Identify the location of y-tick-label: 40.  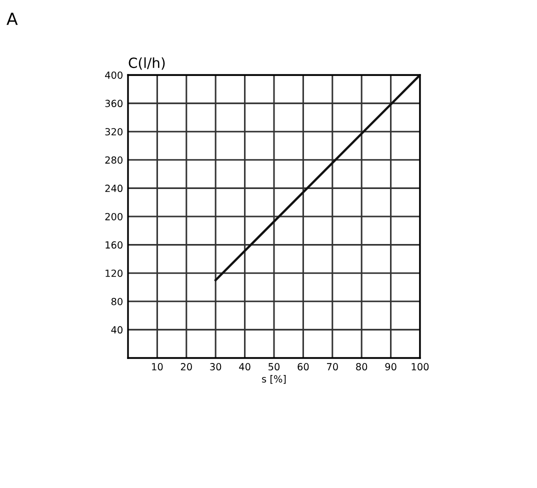
(116, 330).